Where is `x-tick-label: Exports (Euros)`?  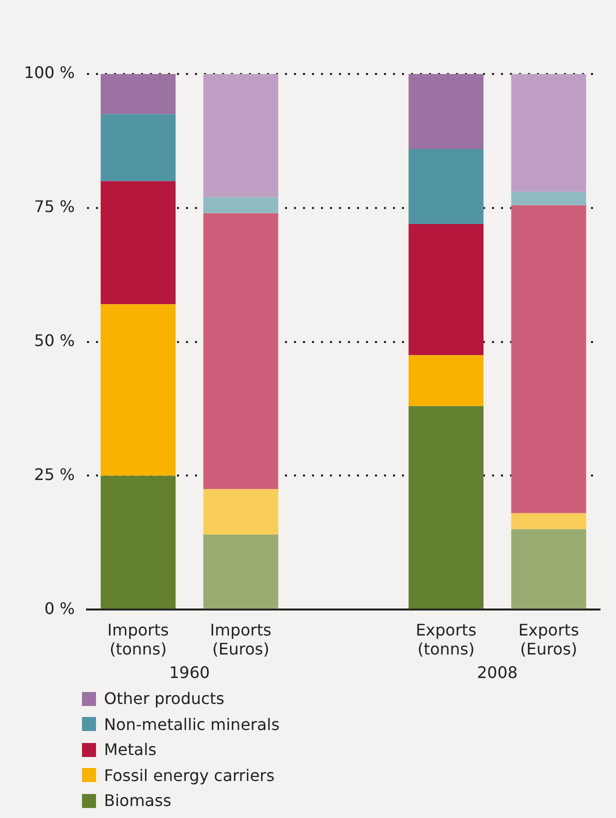
x-tick-label: Exports (Euros) is located at coordinates (549, 639).